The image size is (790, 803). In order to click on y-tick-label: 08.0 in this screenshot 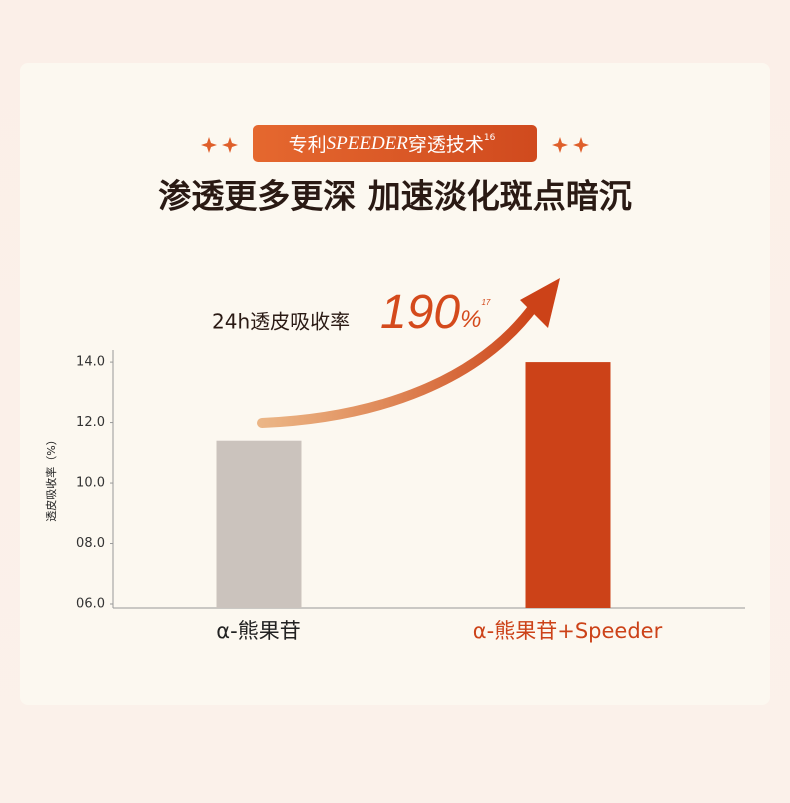, I will do `click(90, 543)`.